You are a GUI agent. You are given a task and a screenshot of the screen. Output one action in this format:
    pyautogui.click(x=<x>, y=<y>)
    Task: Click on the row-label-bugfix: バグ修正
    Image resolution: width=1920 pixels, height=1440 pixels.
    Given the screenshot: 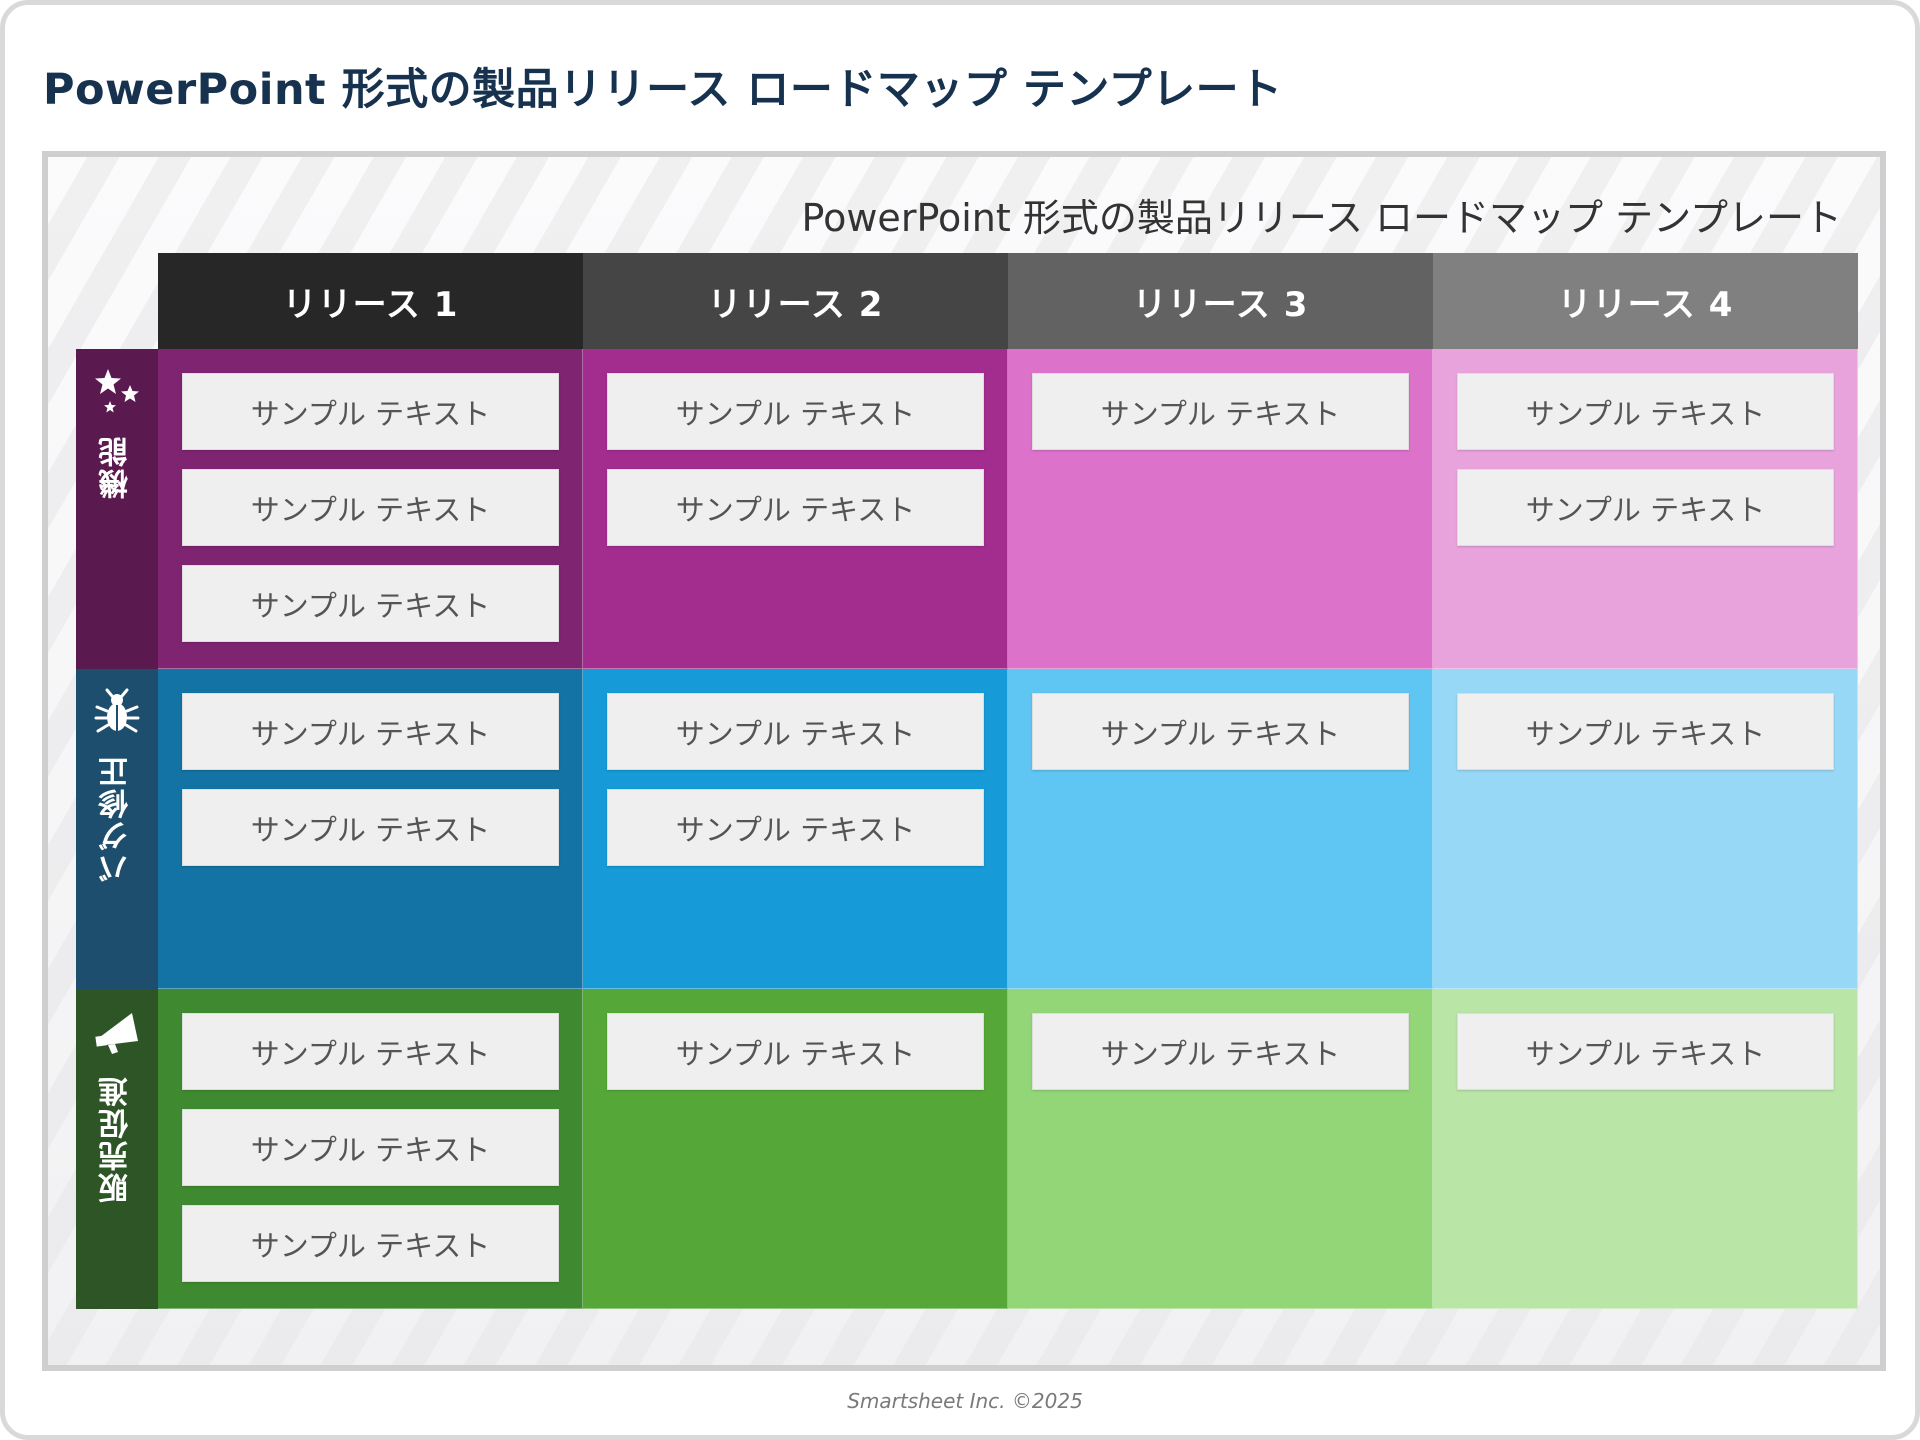 What is the action you would take?
    pyautogui.click(x=117, y=829)
    